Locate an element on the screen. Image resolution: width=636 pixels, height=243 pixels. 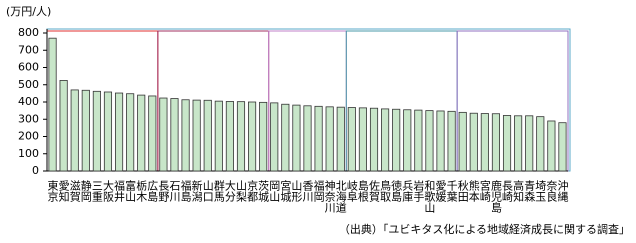
x-tick-label: 滋賀 is located at coordinates (74, 191).